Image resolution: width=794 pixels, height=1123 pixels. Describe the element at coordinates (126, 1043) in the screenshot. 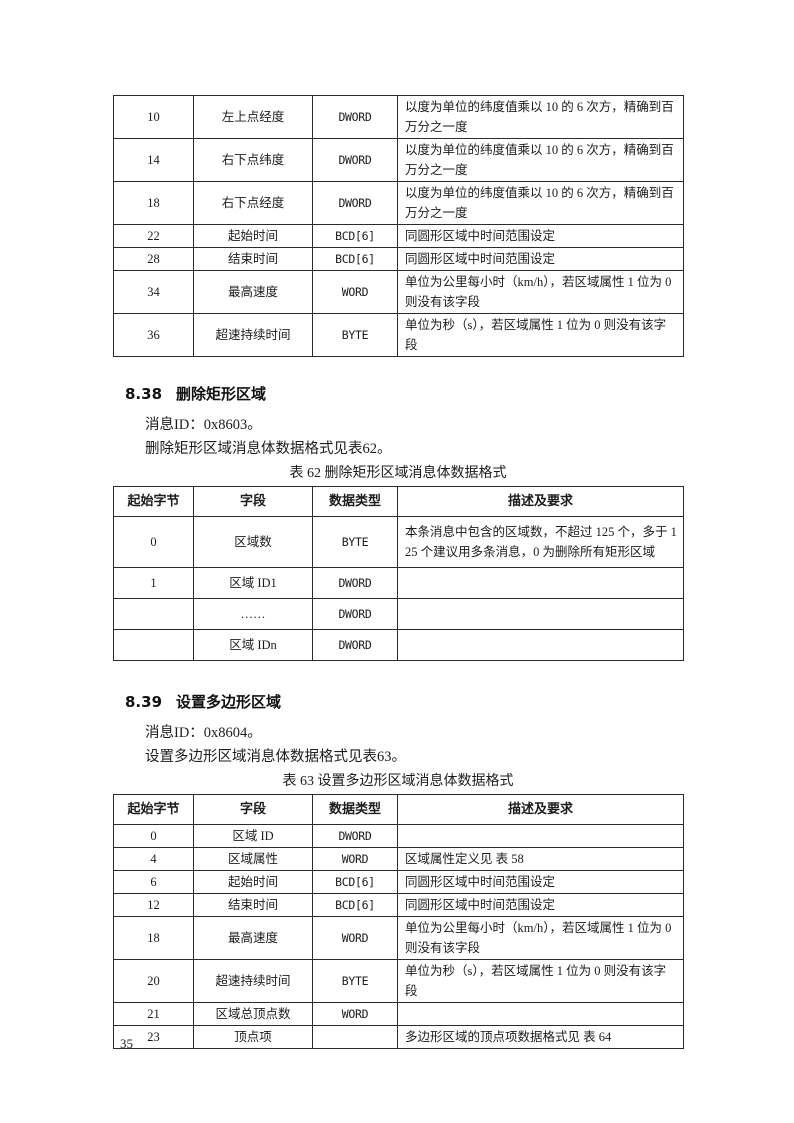

I see `page-number: 35` at that location.